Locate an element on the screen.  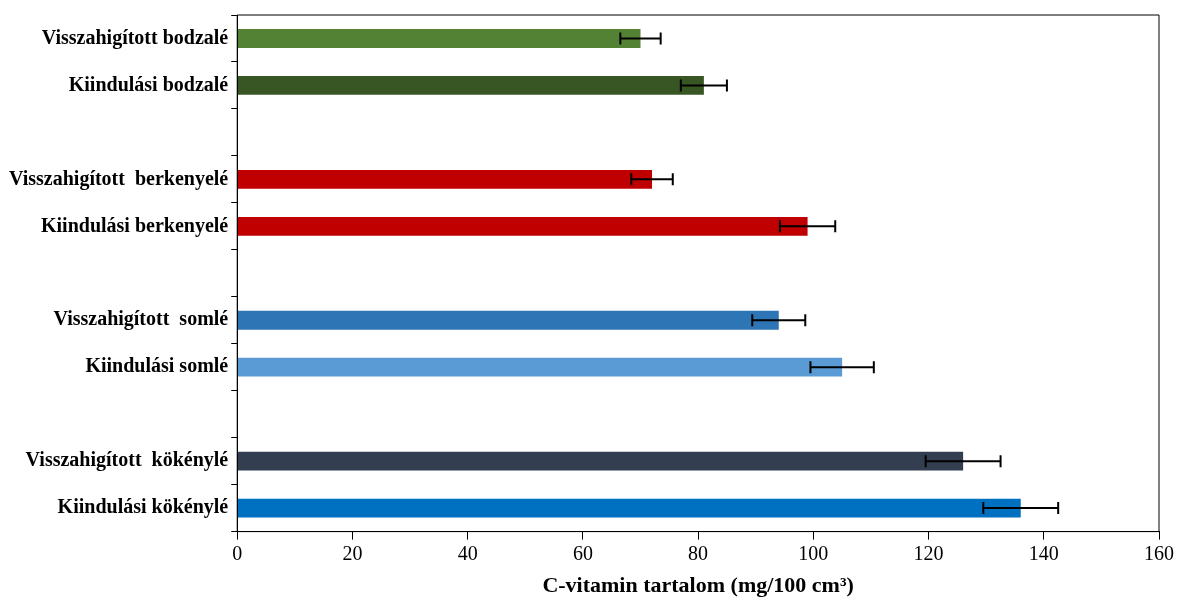
x-tick-label: 160 is located at coordinates (1159, 552).